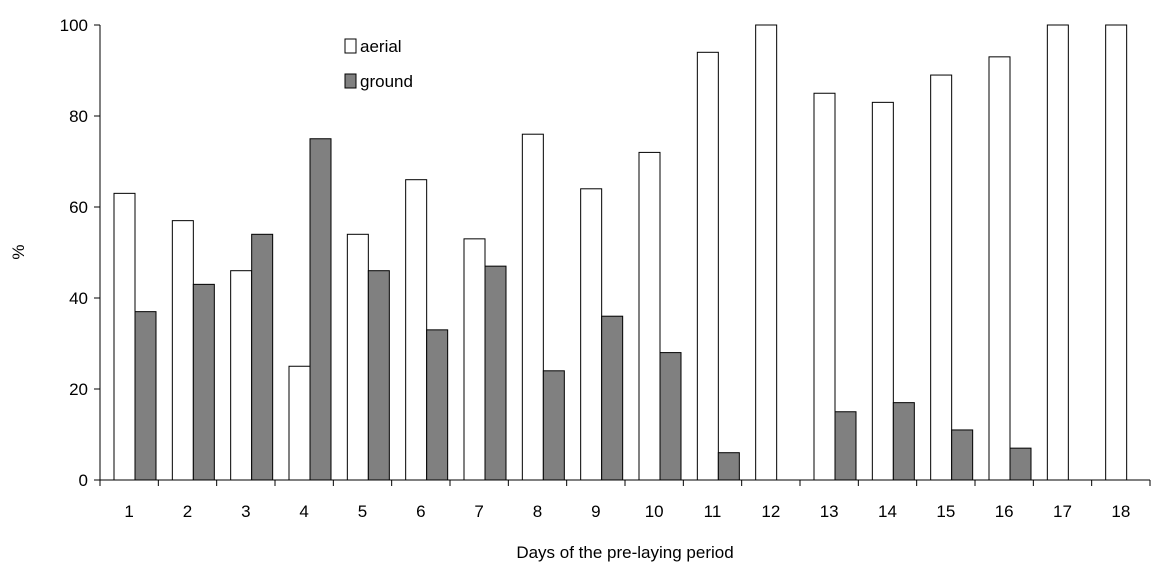 Image resolution: width=1162 pixels, height=563 pixels. Describe the element at coordinates (770, 511) in the screenshot. I see `x-tick-label: 12` at that location.